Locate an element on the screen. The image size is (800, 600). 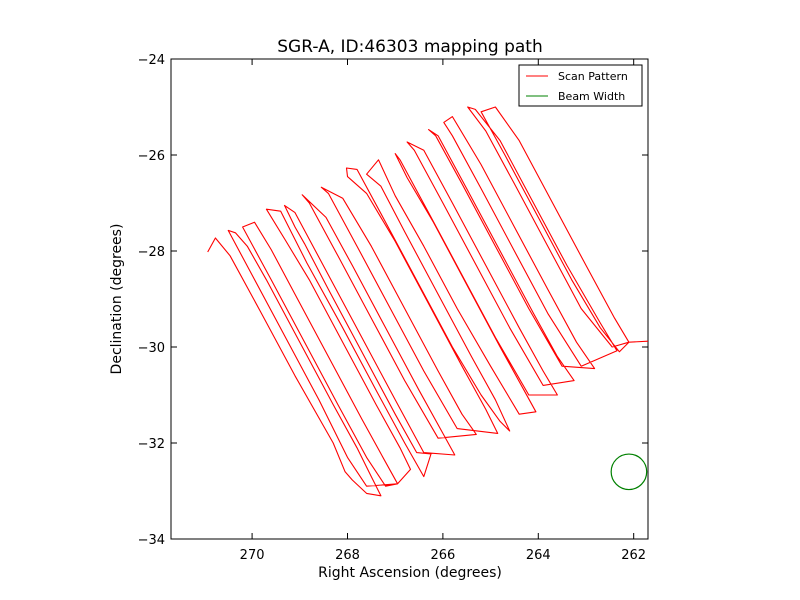
y-tick-label: −28 is located at coordinates (151, 252).